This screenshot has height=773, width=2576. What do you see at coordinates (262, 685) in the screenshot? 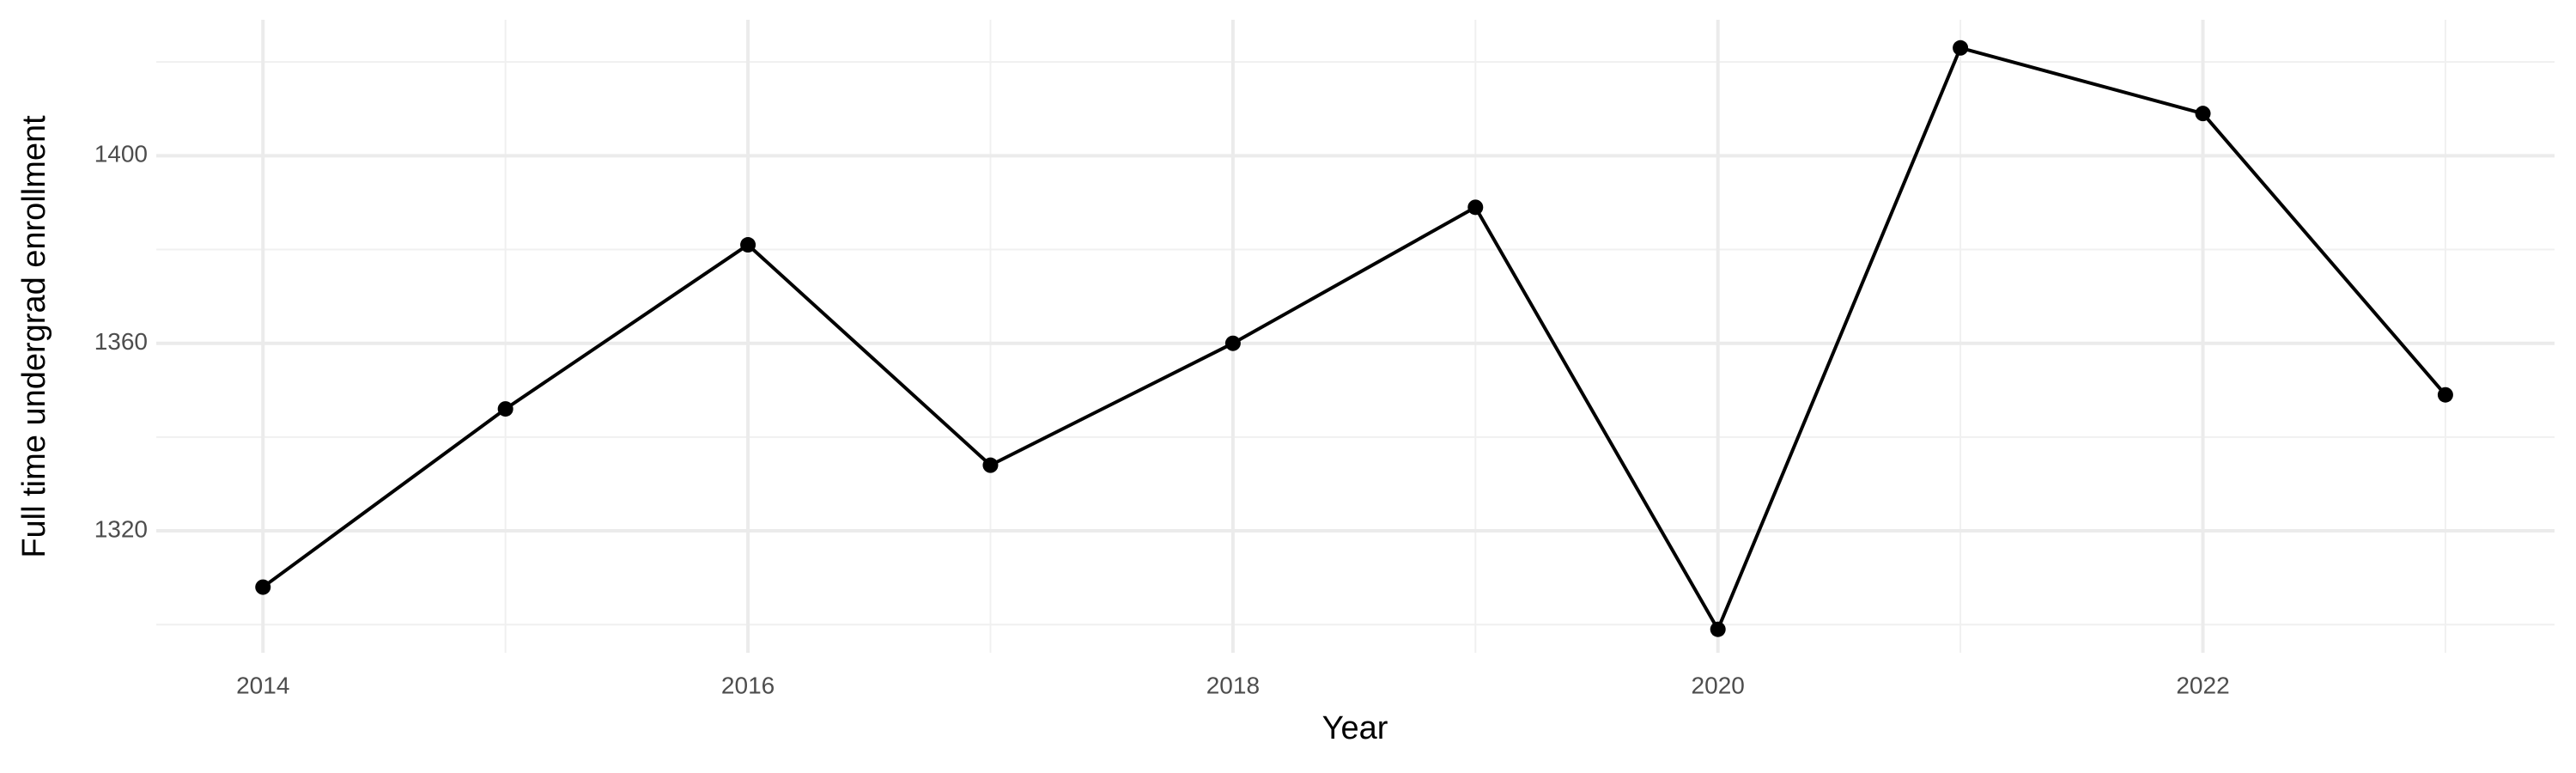
I see `x-tick-label: 2014` at bounding box center [262, 685].